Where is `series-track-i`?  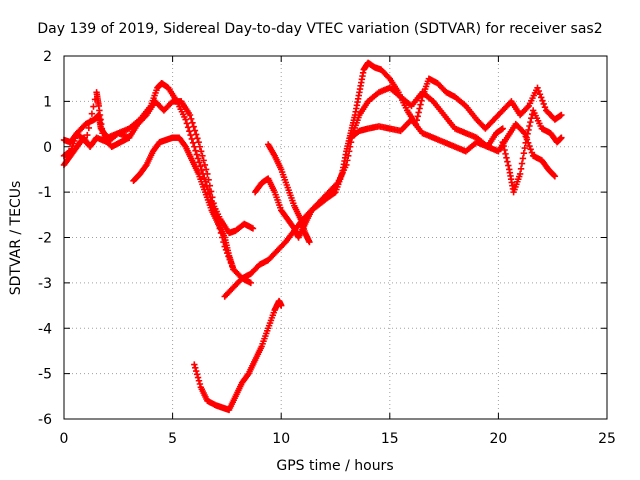 series-track-i is located at coordinates (532, 151).